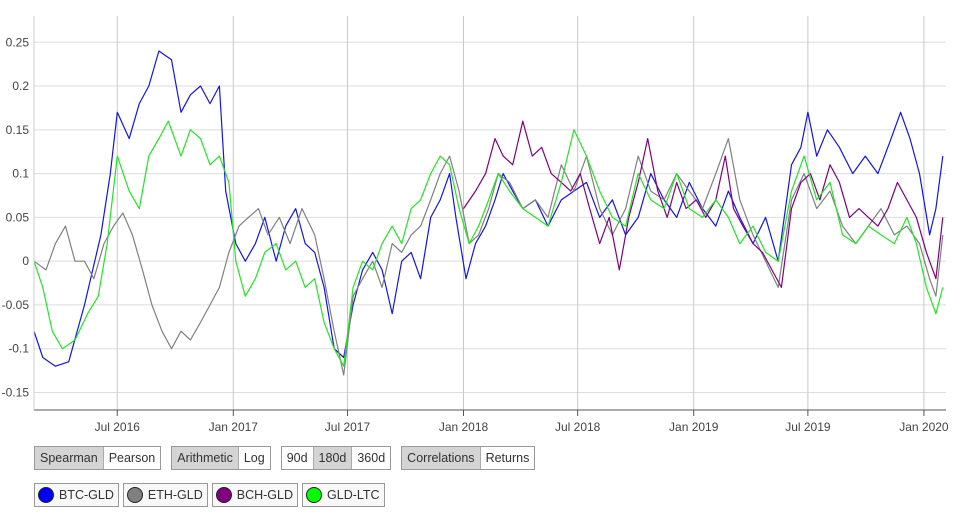 Image resolution: width=960 pixels, height=514 pixels. Describe the element at coordinates (353, 495) in the screenshot. I see `legend-label: GLD-LTC` at that location.